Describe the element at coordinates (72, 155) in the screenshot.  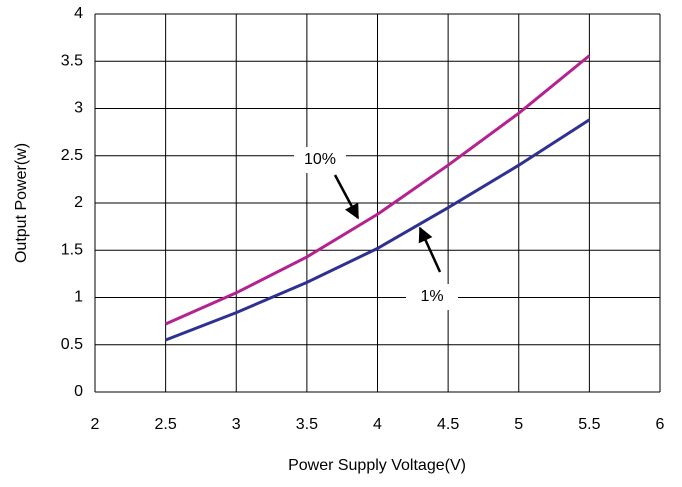
I see `y-tick-label: 2.5` at that location.